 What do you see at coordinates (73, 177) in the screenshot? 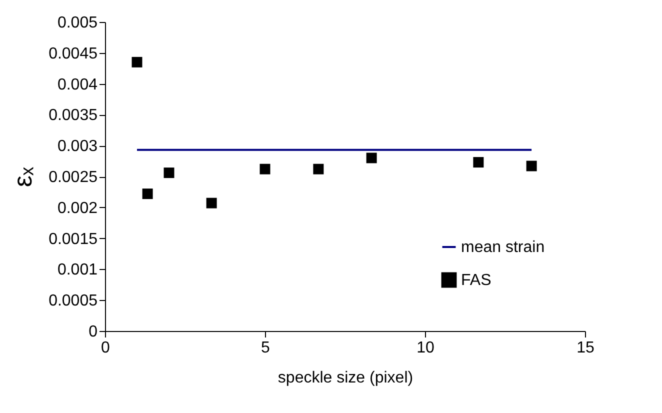
I see `y-tick-label: 0.0025` at bounding box center [73, 177].